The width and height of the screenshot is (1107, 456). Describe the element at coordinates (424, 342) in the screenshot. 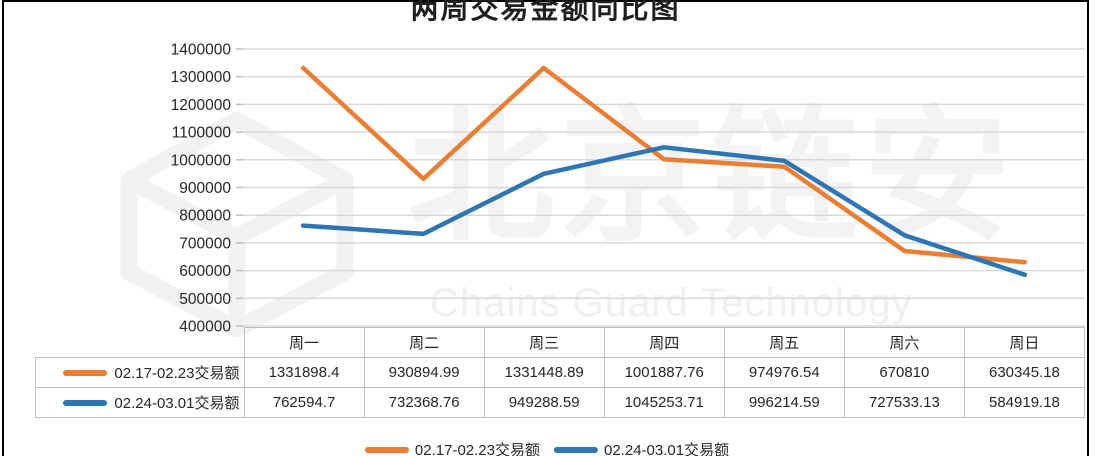

I see `table-header-cell: 周二` at that location.